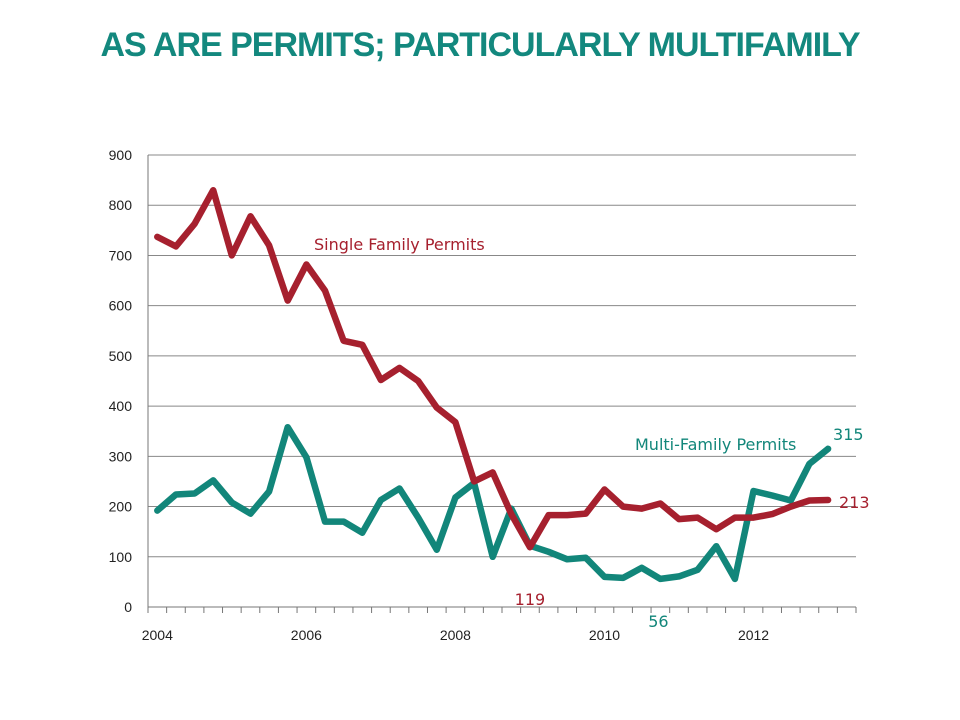  Describe the element at coordinates (121, 507) in the screenshot. I see `y-tick-label: 200` at that location.